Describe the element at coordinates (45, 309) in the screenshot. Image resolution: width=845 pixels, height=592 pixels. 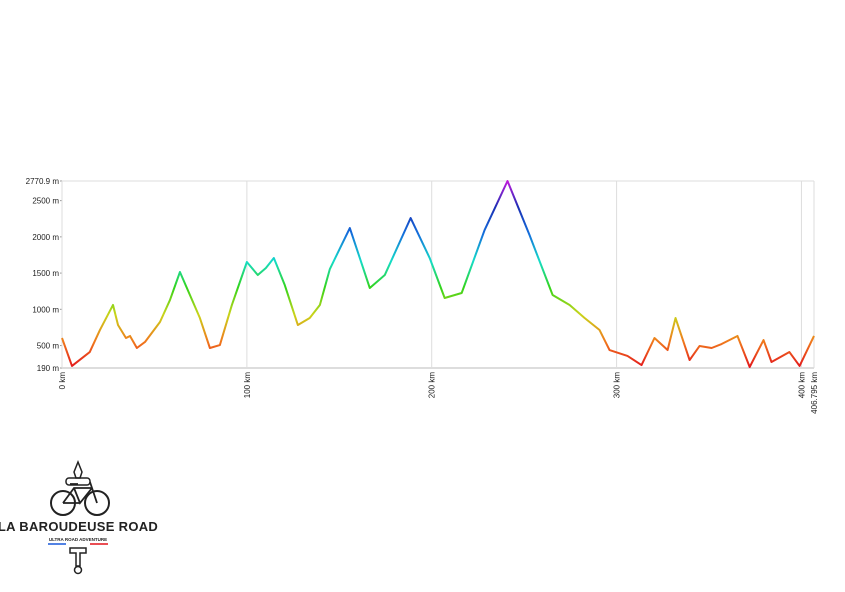
I see `y-tick-label: 1000 m` at that location.